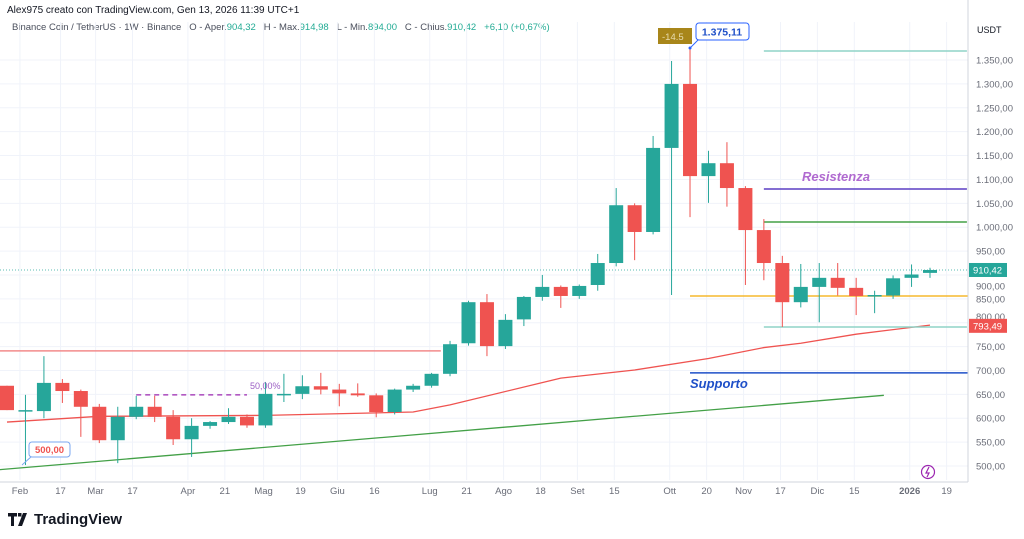  Describe the element at coordinates (994, 132) in the screenshot. I see `y-tick-label: 1.200,00` at that location.